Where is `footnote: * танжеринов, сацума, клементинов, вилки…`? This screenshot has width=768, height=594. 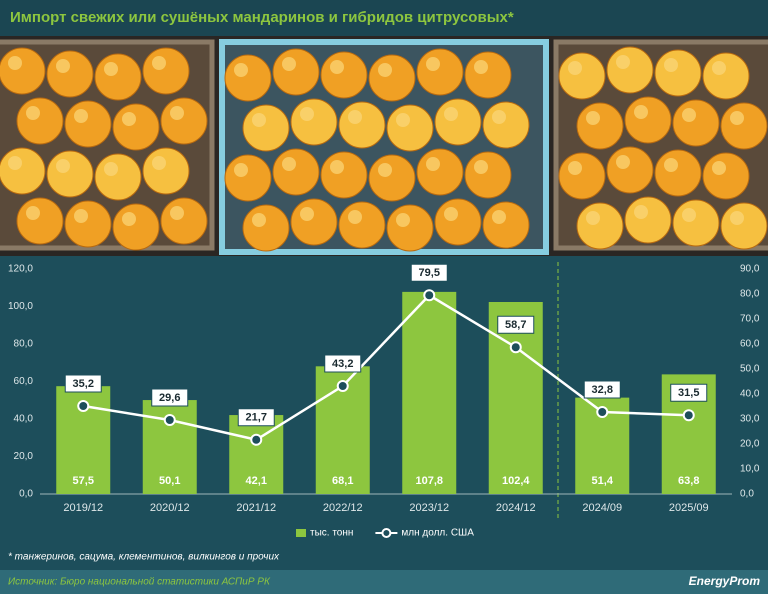
footnote: * танжеринов, сацума, клементинов, вилки… is located at coordinates (144, 557).